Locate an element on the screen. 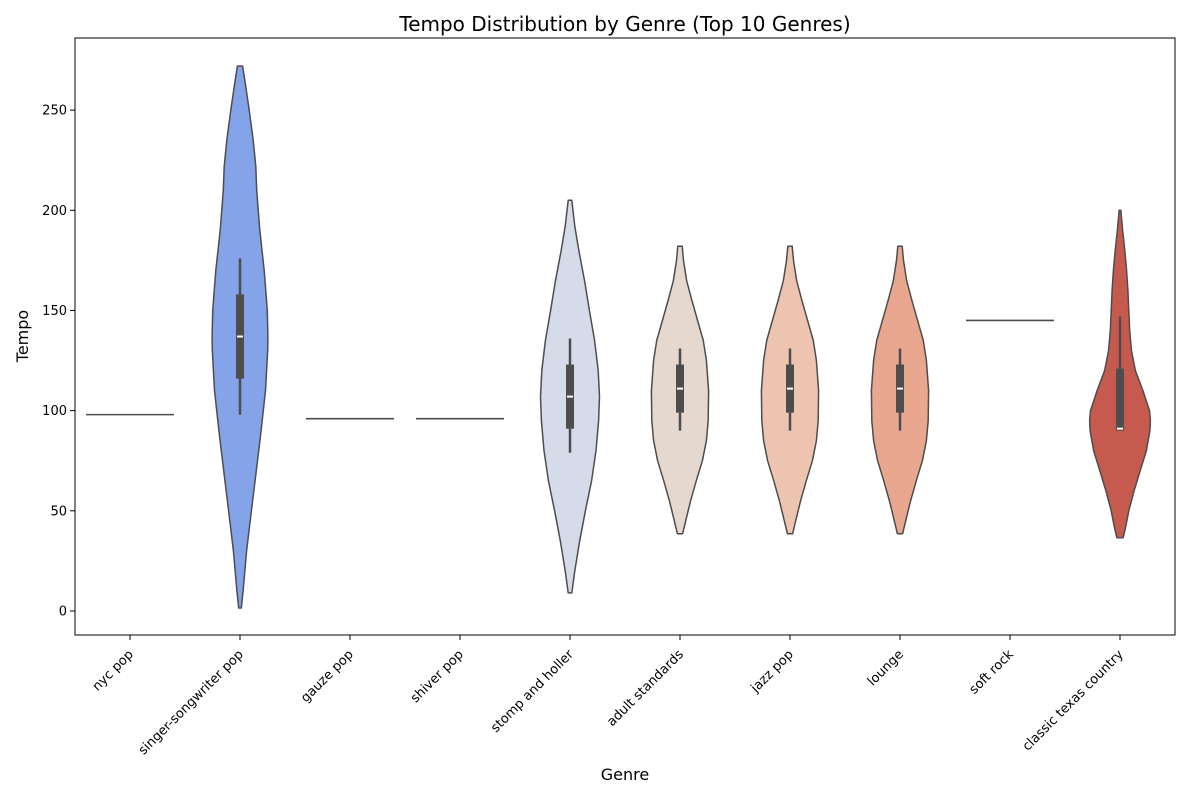 This screenshot has width=1200, height=800. x-tick-label: nyc pop is located at coordinates (113, 670).